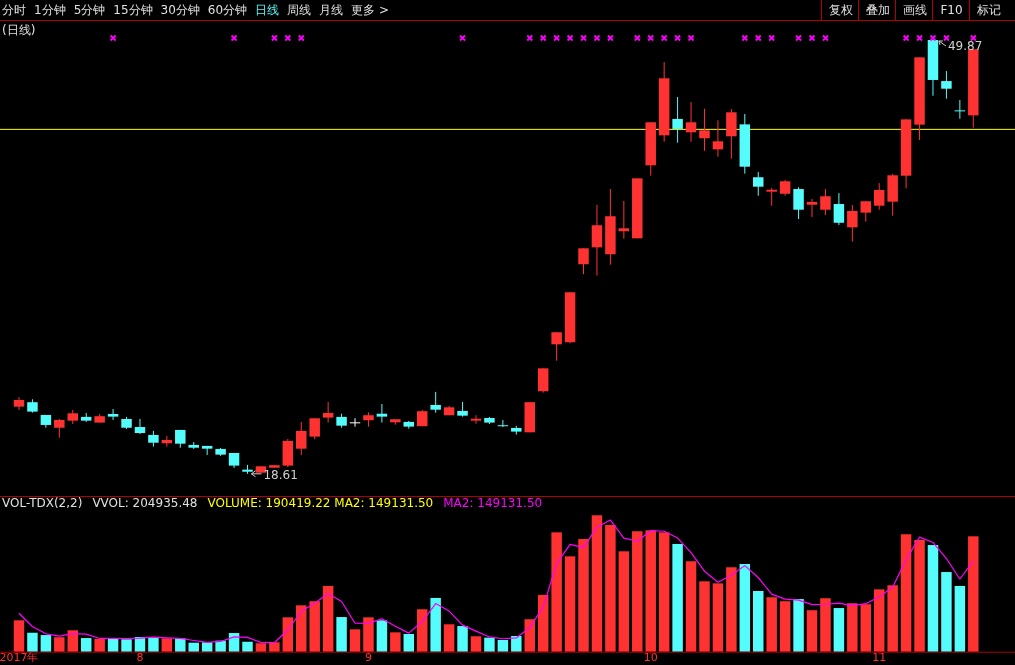 The width and height of the screenshot is (1015, 665). Describe the element at coordinates (914, 10) in the screenshot. I see `text: 画线` at that location.